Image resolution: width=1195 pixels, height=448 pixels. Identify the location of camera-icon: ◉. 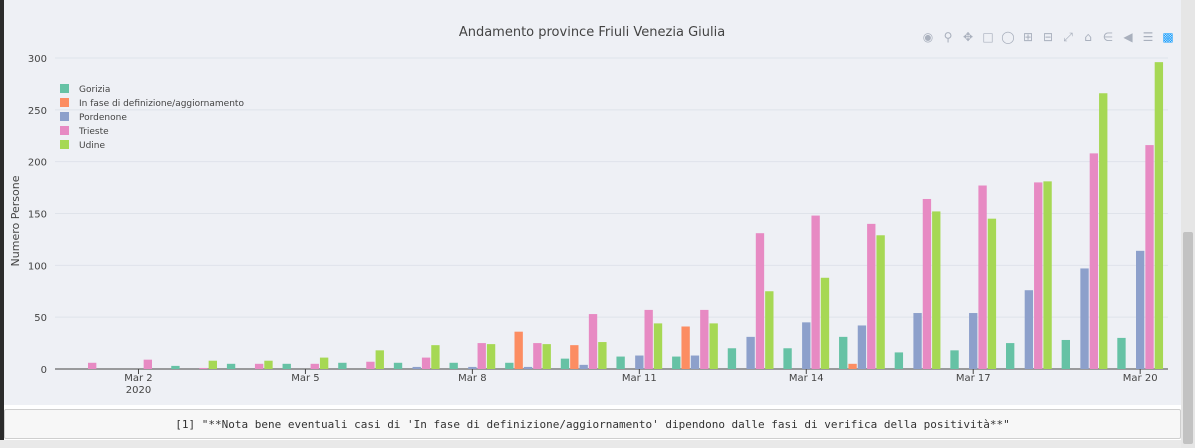
(928, 37).